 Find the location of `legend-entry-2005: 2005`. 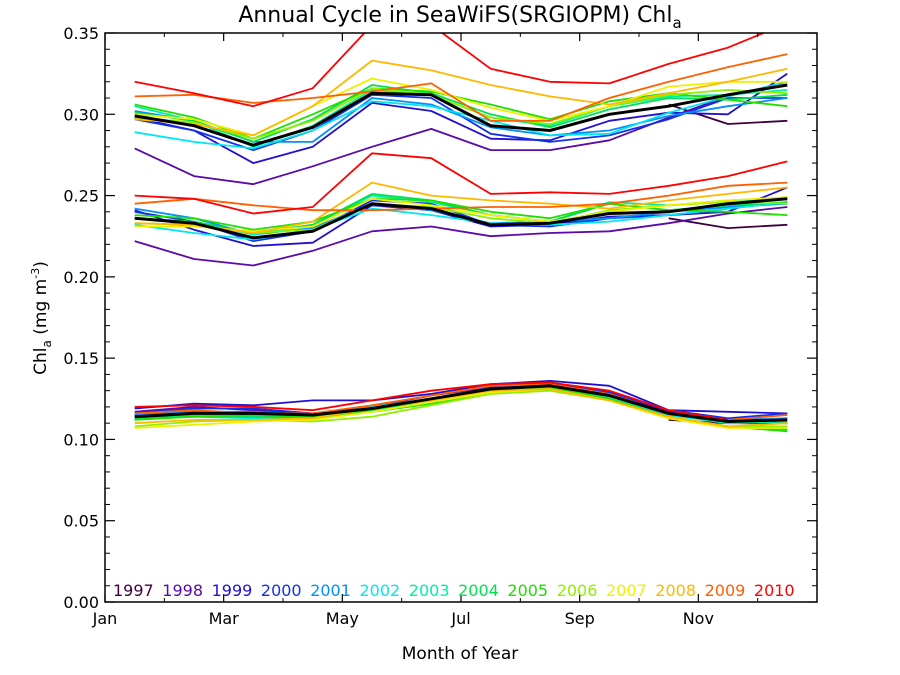

legend-entry-2005: 2005 is located at coordinates (527, 590).